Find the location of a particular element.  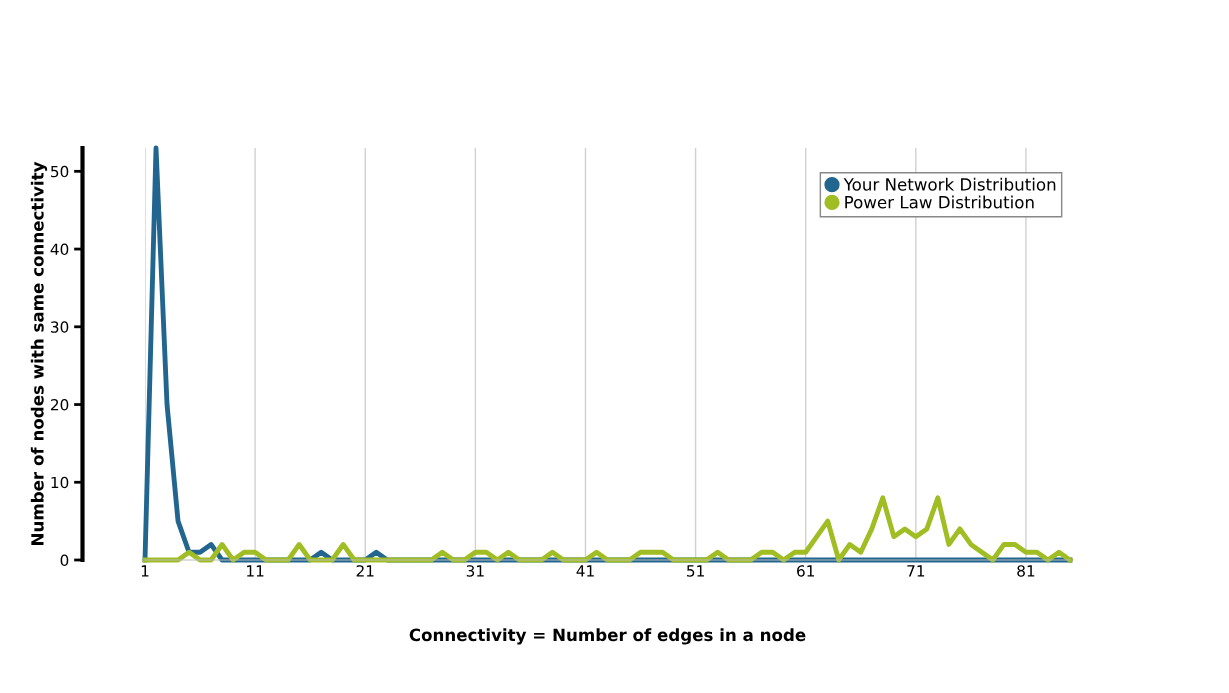

y-axis-title: Number of nodes with same connectivity is located at coordinates (39, 353).